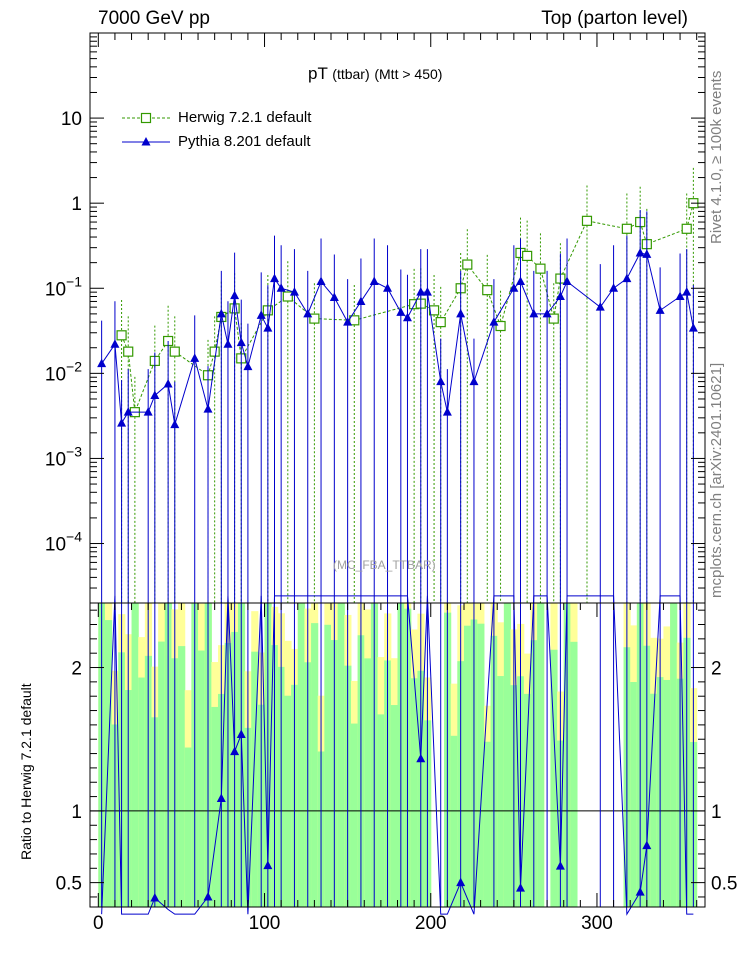 This screenshot has width=746, height=972. Describe the element at coordinates (26, 771) in the screenshot. I see `ratio-axis-label: Ratio to Herwig 7.2.1 default` at that location.